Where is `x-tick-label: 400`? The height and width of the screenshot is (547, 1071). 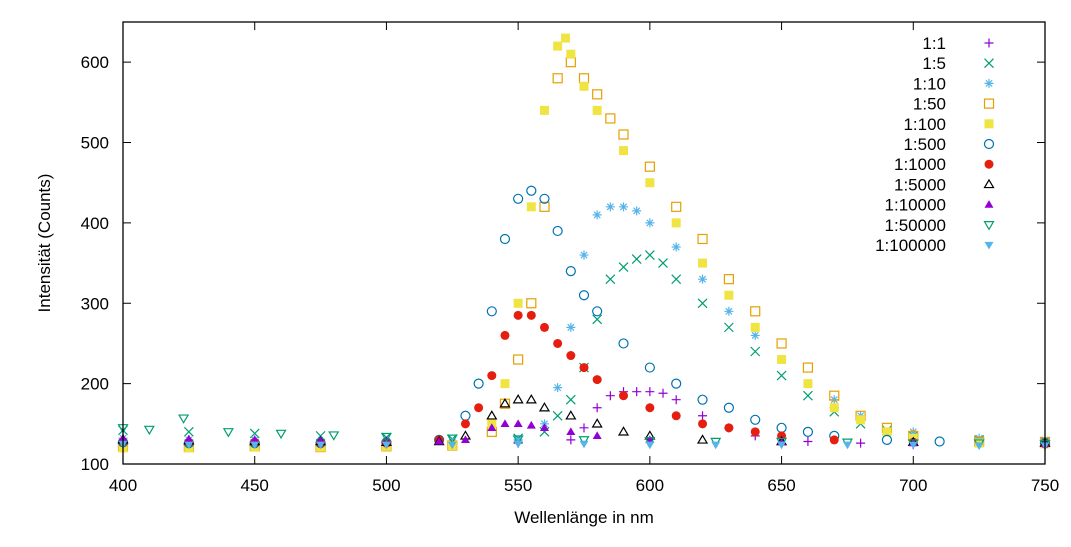
x-tick-label: 400 is located at coordinates (123, 485).